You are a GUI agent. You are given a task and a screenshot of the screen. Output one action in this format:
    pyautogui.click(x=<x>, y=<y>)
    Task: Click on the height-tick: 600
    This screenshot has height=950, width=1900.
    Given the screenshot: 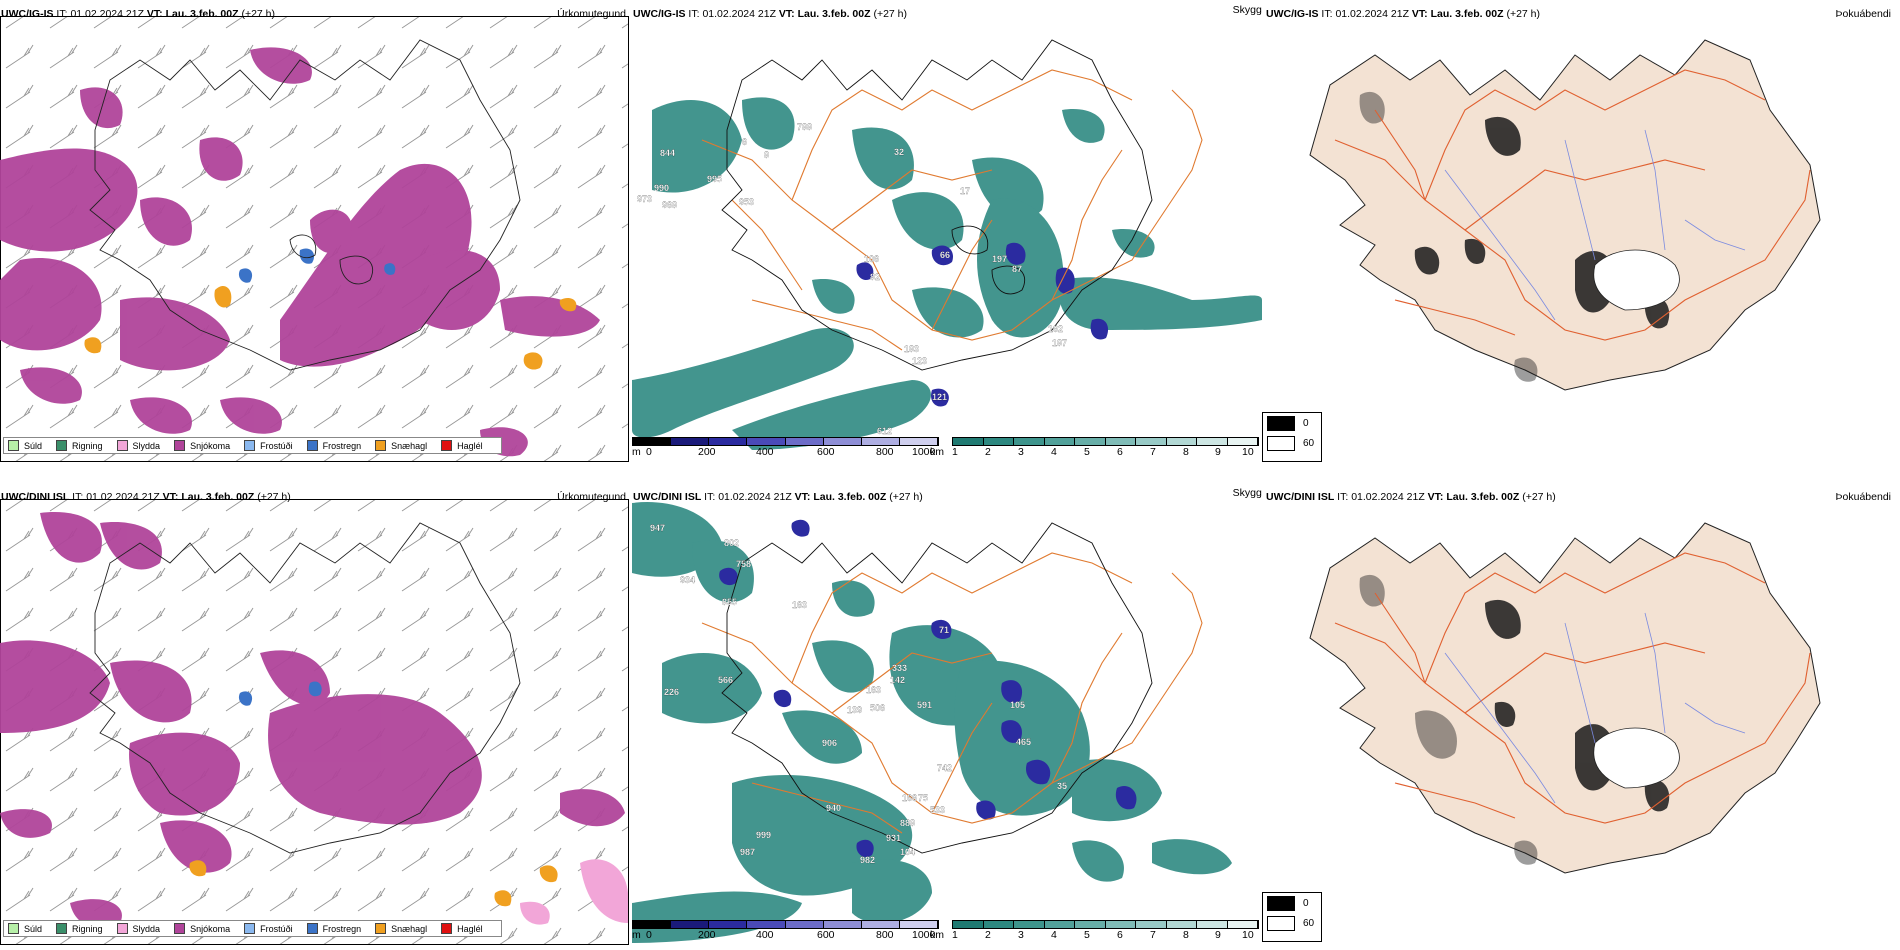 What is the action you would take?
    pyautogui.click(x=826, y=935)
    